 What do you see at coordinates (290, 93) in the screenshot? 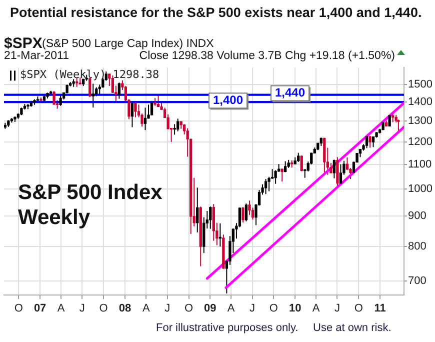
I see `ref-line-label: 1,440` at bounding box center [290, 93].